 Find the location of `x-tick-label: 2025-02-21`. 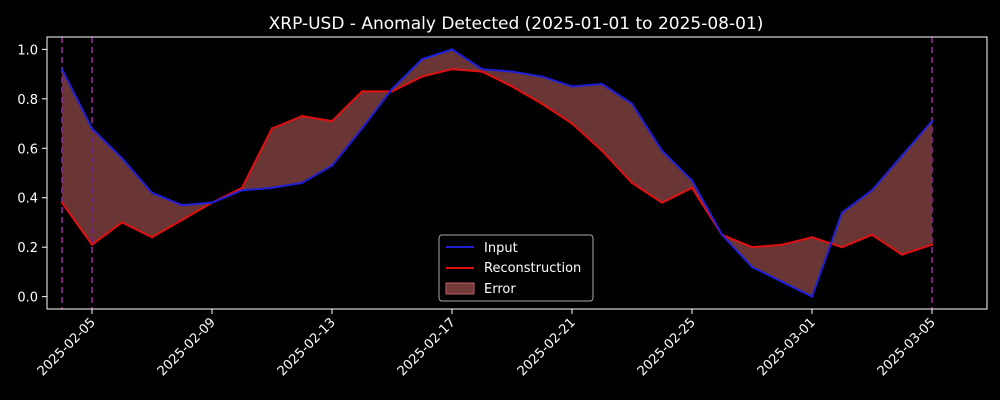

x-tick-label: 2025-02-21 is located at coordinates (547, 347).